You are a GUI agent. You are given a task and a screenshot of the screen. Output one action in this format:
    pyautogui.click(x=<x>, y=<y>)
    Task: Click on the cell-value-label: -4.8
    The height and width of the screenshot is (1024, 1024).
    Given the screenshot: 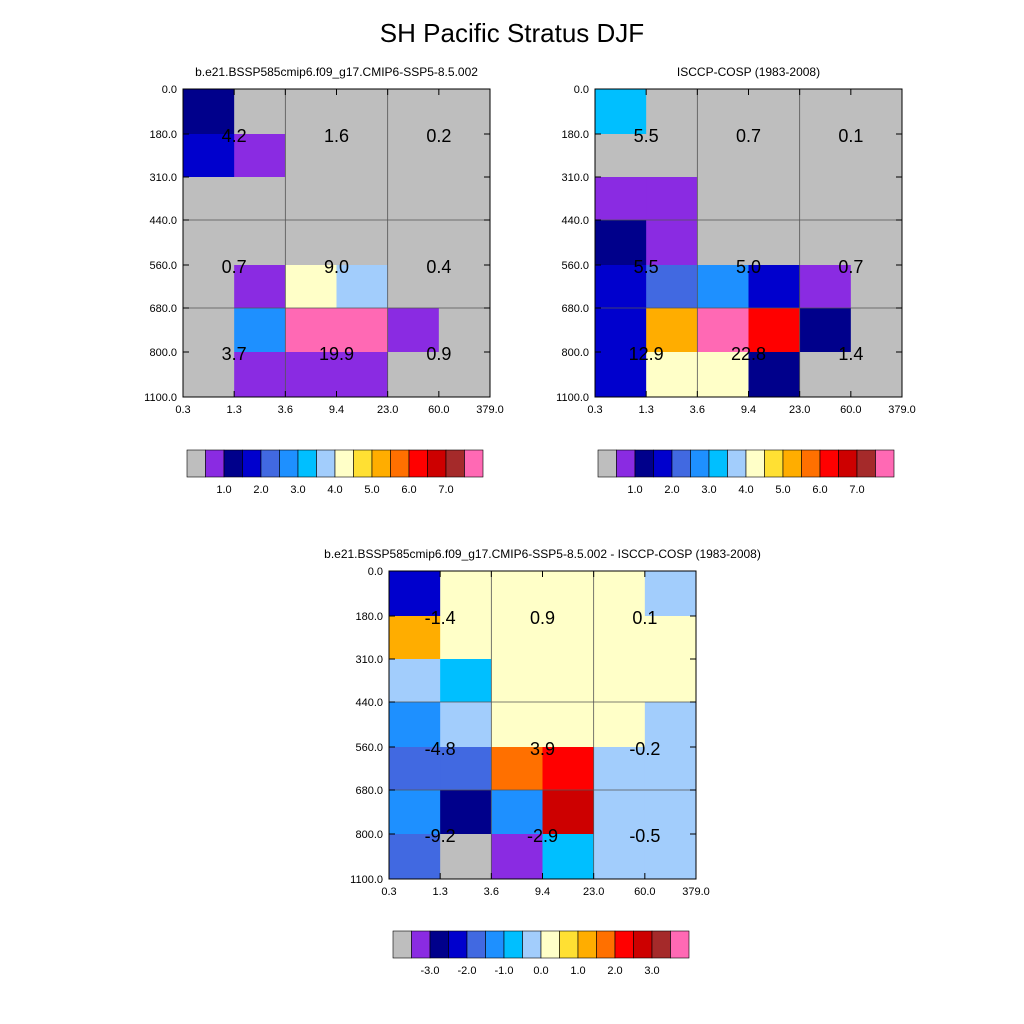 What is the action you would take?
    pyautogui.click(x=440, y=749)
    